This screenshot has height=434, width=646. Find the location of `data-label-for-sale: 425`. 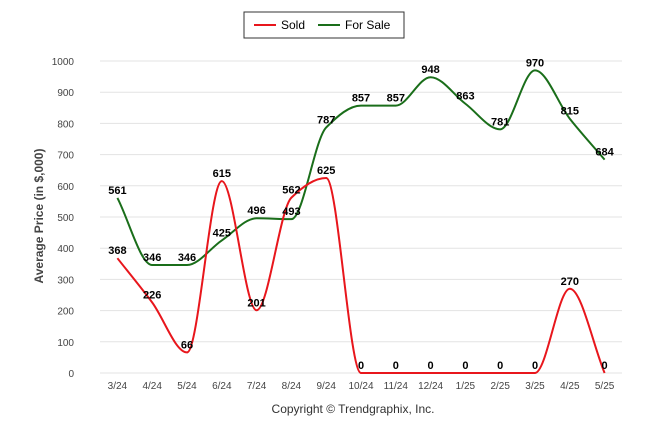

data-label-for-sale: 425 is located at coordinates (222, 233).